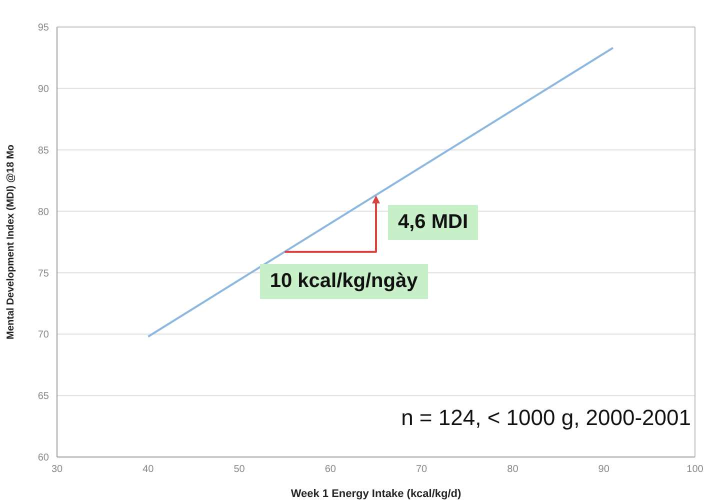 This screenshot has width=711, height=503. Describe the element at coordinates (604, 470) in the screenshot. I see `x-tick-label: 90` at that location.